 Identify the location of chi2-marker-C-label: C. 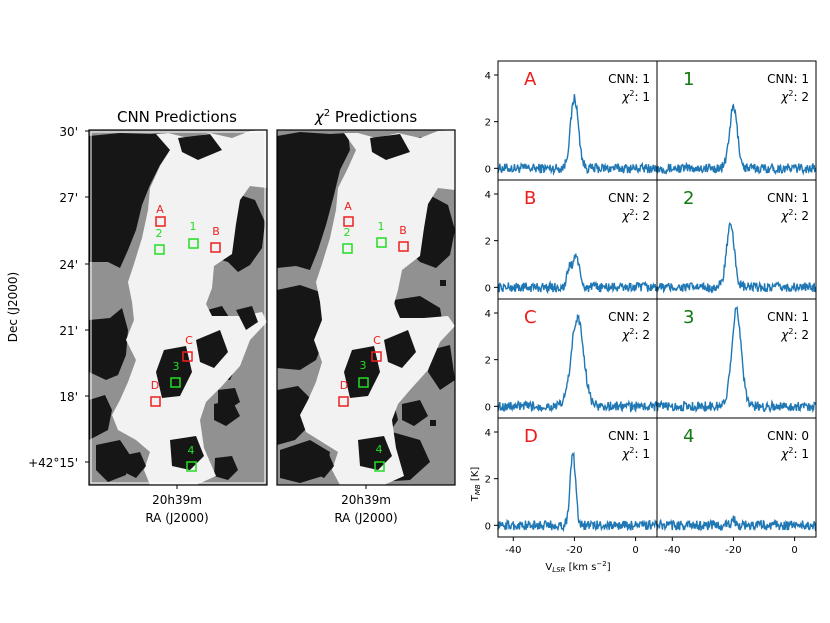
(377, 340).